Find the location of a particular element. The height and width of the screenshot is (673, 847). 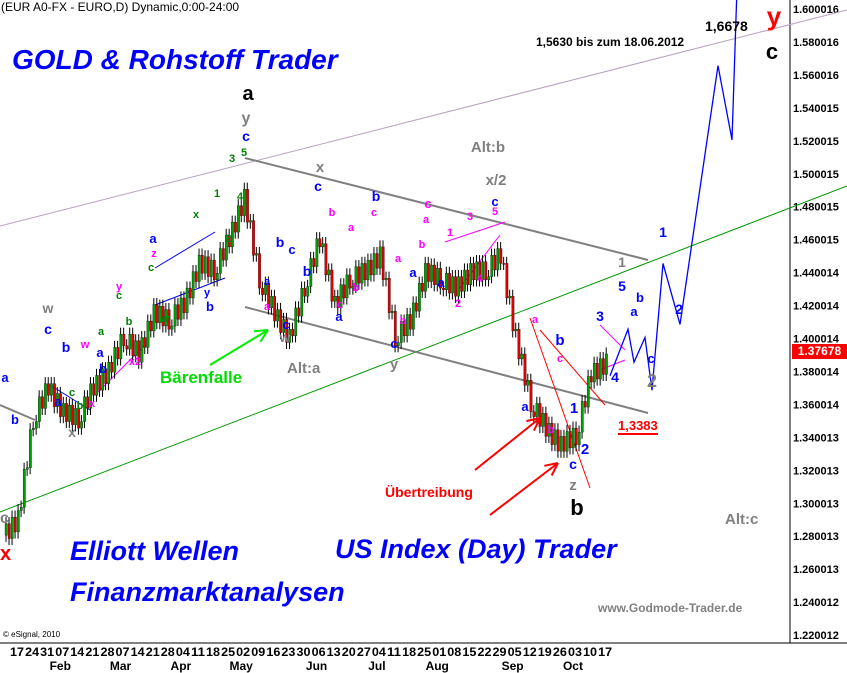

y-tick-label: 1.520015 is located at coordinates (816, 142).